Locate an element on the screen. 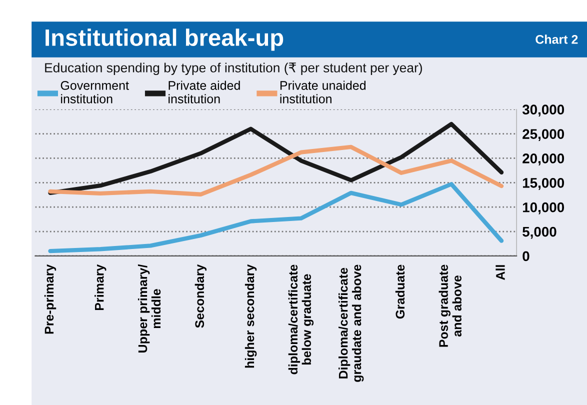 This screenshot has width=587, height=405. legend-label: Government institution is located at coordinates (94, 92).